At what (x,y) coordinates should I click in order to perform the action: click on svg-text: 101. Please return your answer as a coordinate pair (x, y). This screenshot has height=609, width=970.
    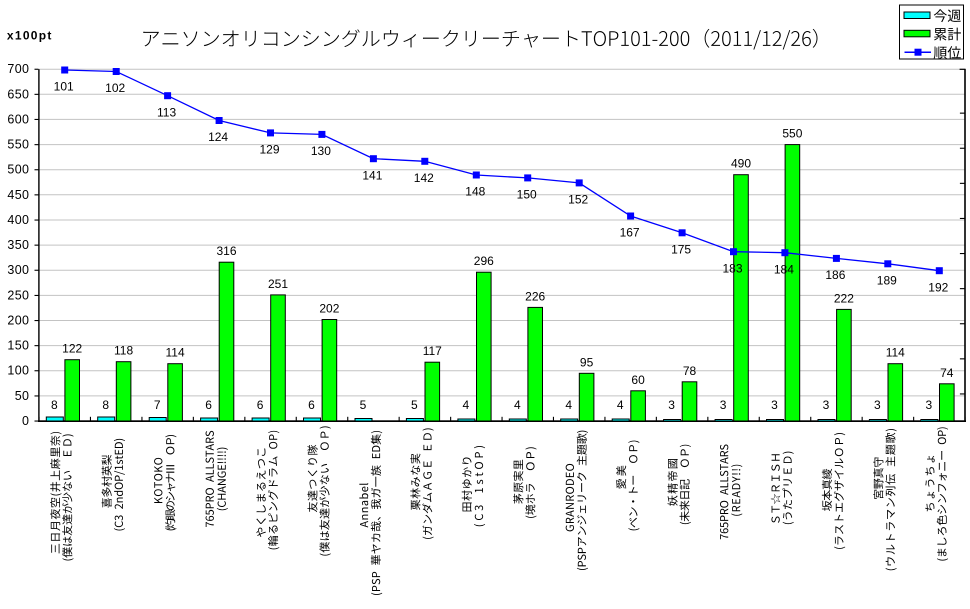
    Looking at the image, I should click on (64, 87).